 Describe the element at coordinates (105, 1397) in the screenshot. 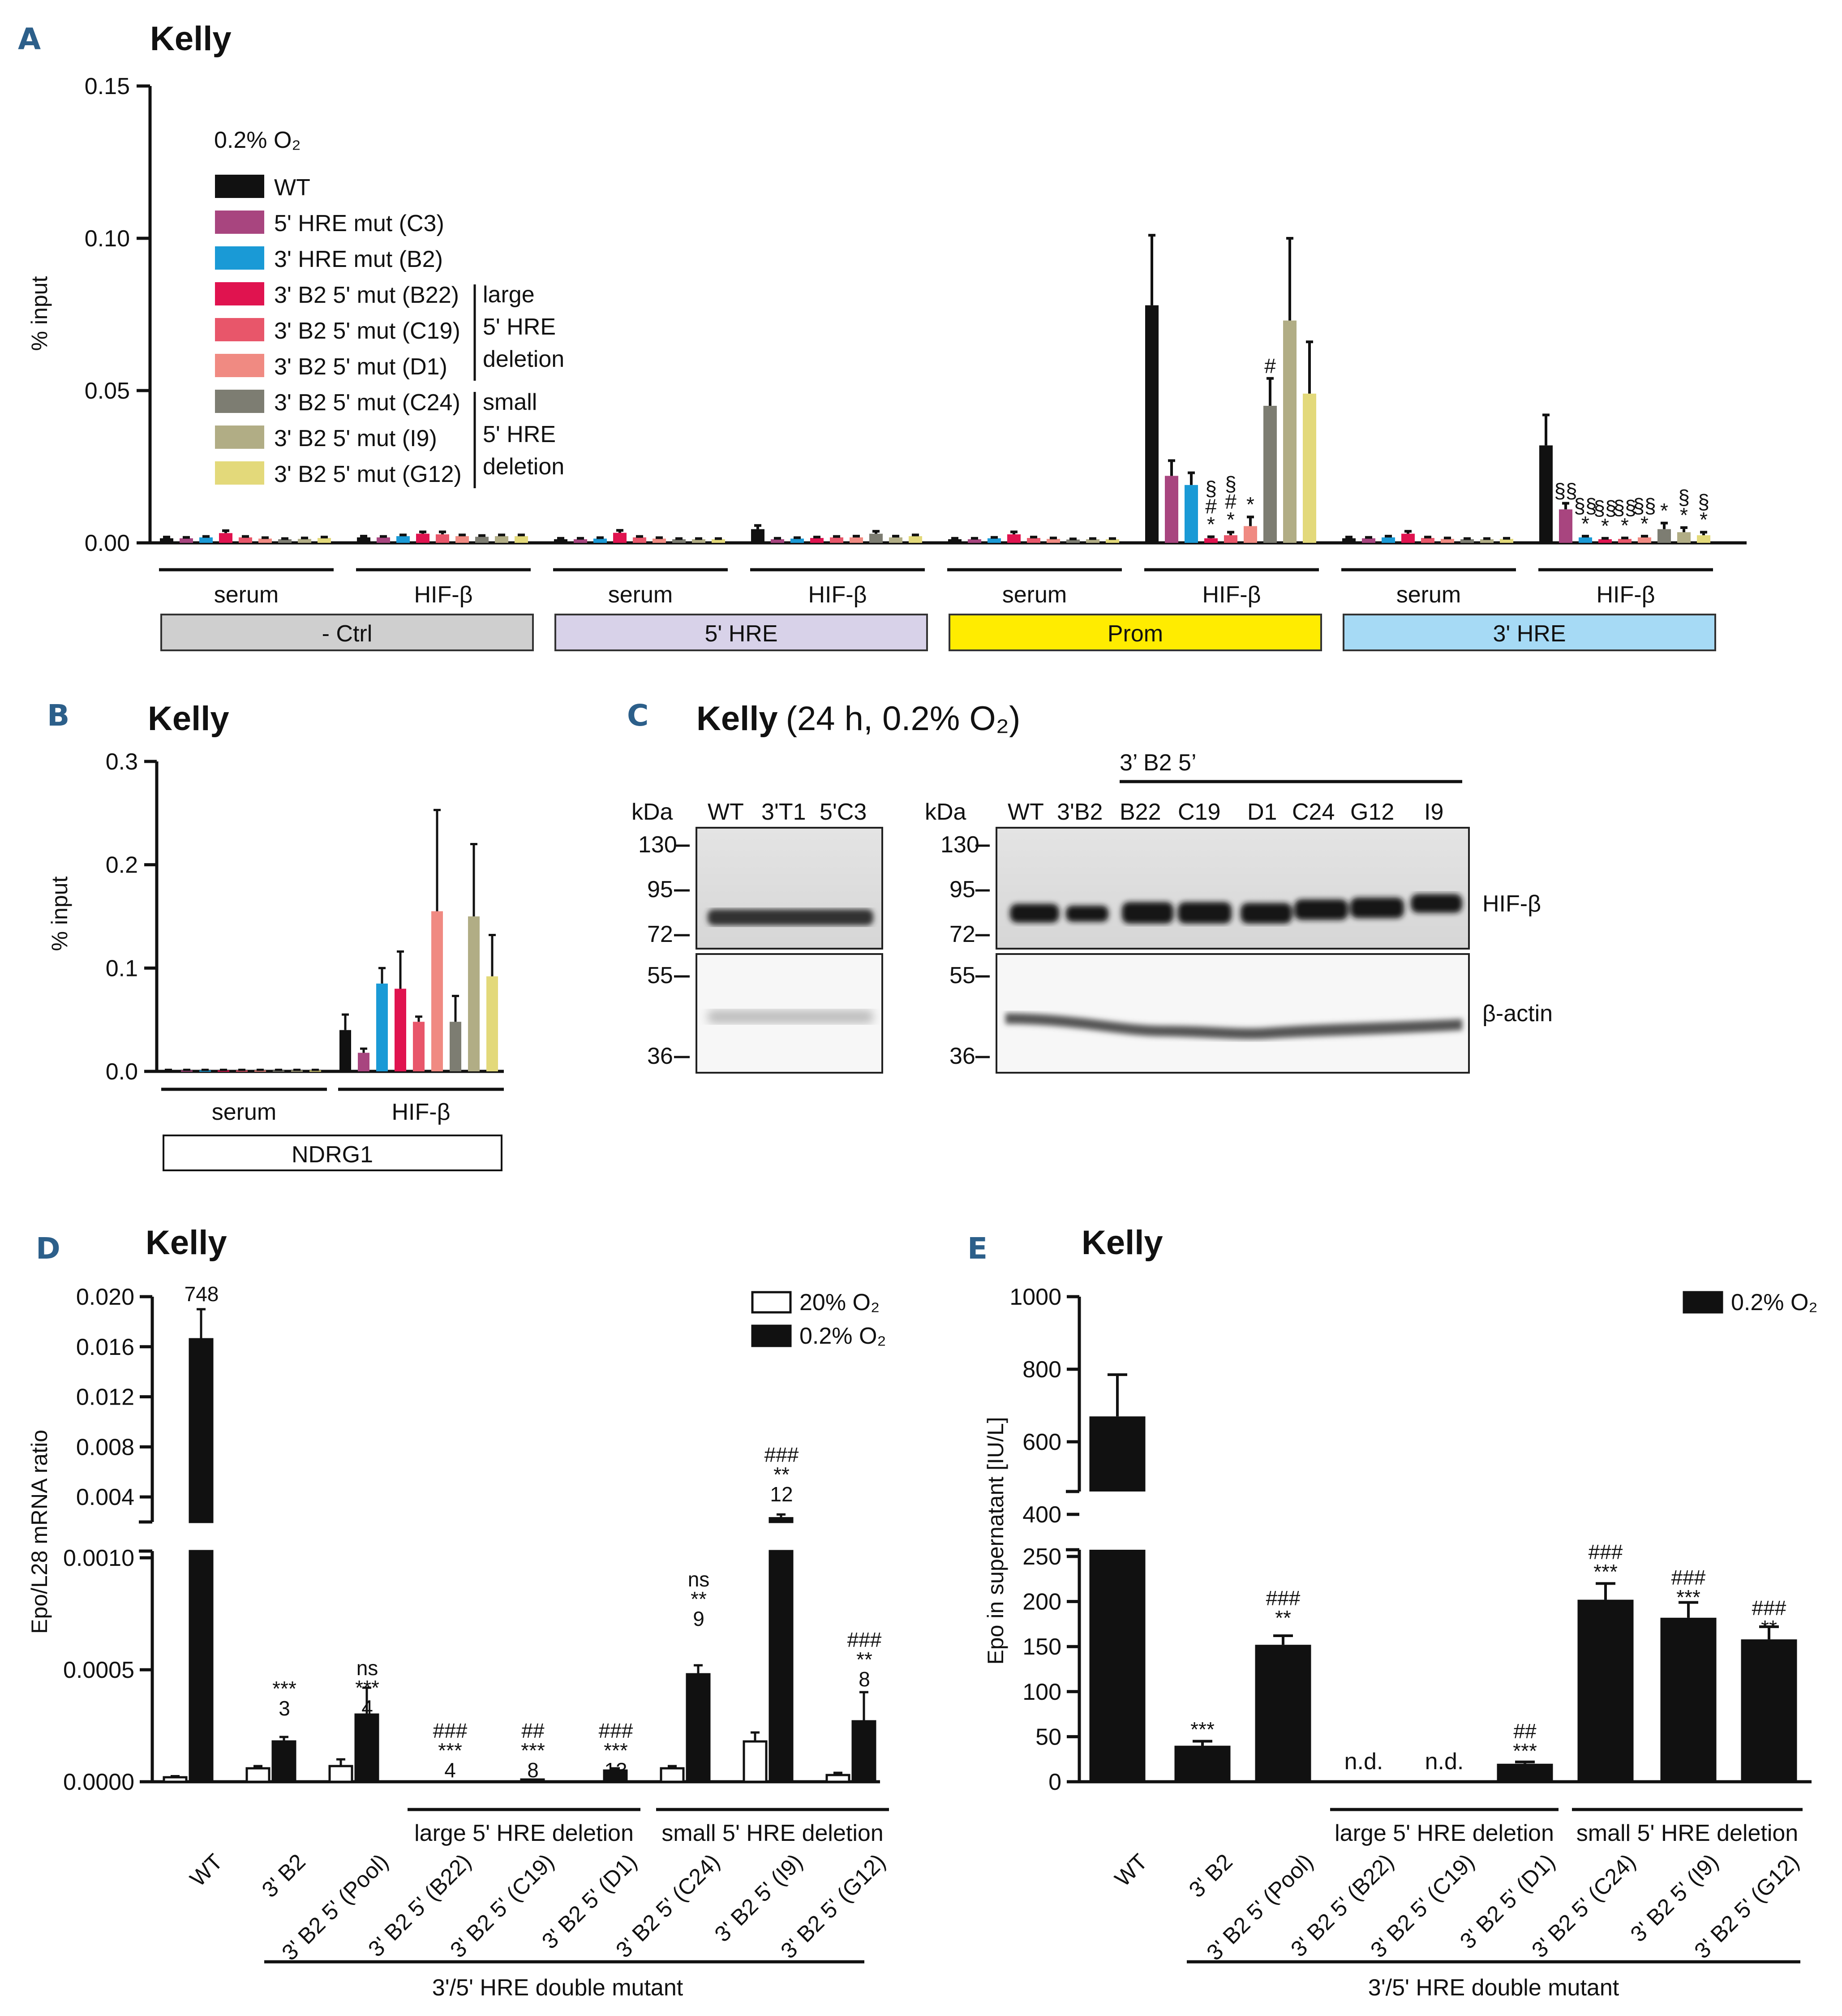

I see `y-tick-label: 0.012` at that location.